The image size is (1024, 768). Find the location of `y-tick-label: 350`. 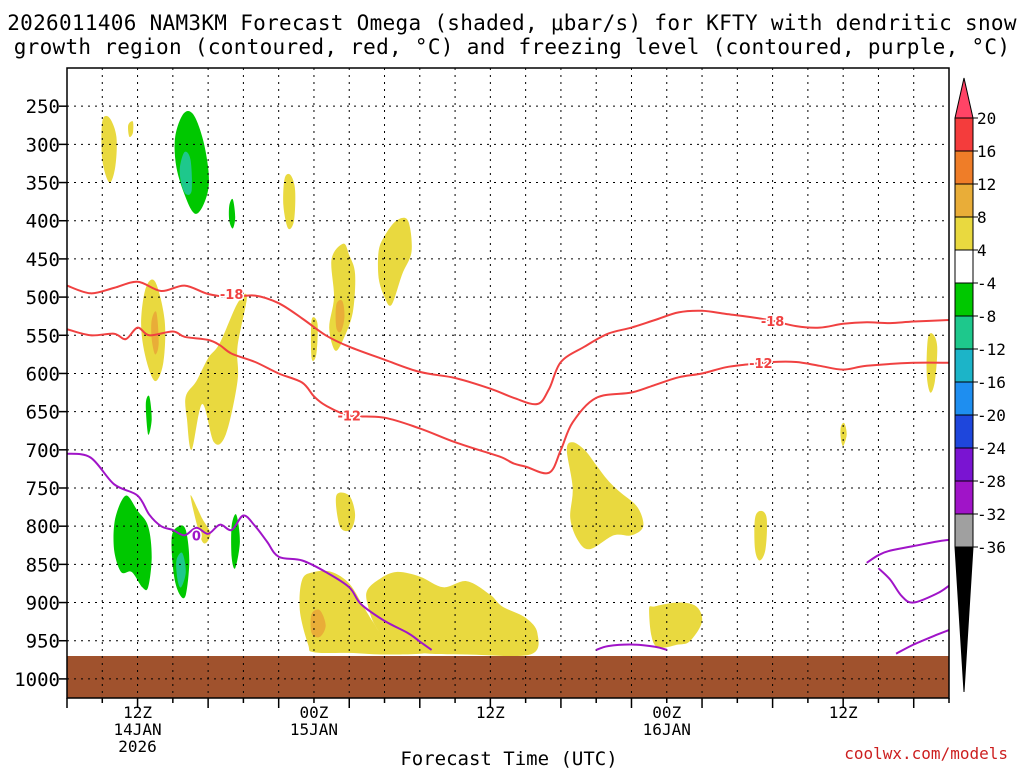

y-tick-label: 350 is located at coordinates (43, 184).